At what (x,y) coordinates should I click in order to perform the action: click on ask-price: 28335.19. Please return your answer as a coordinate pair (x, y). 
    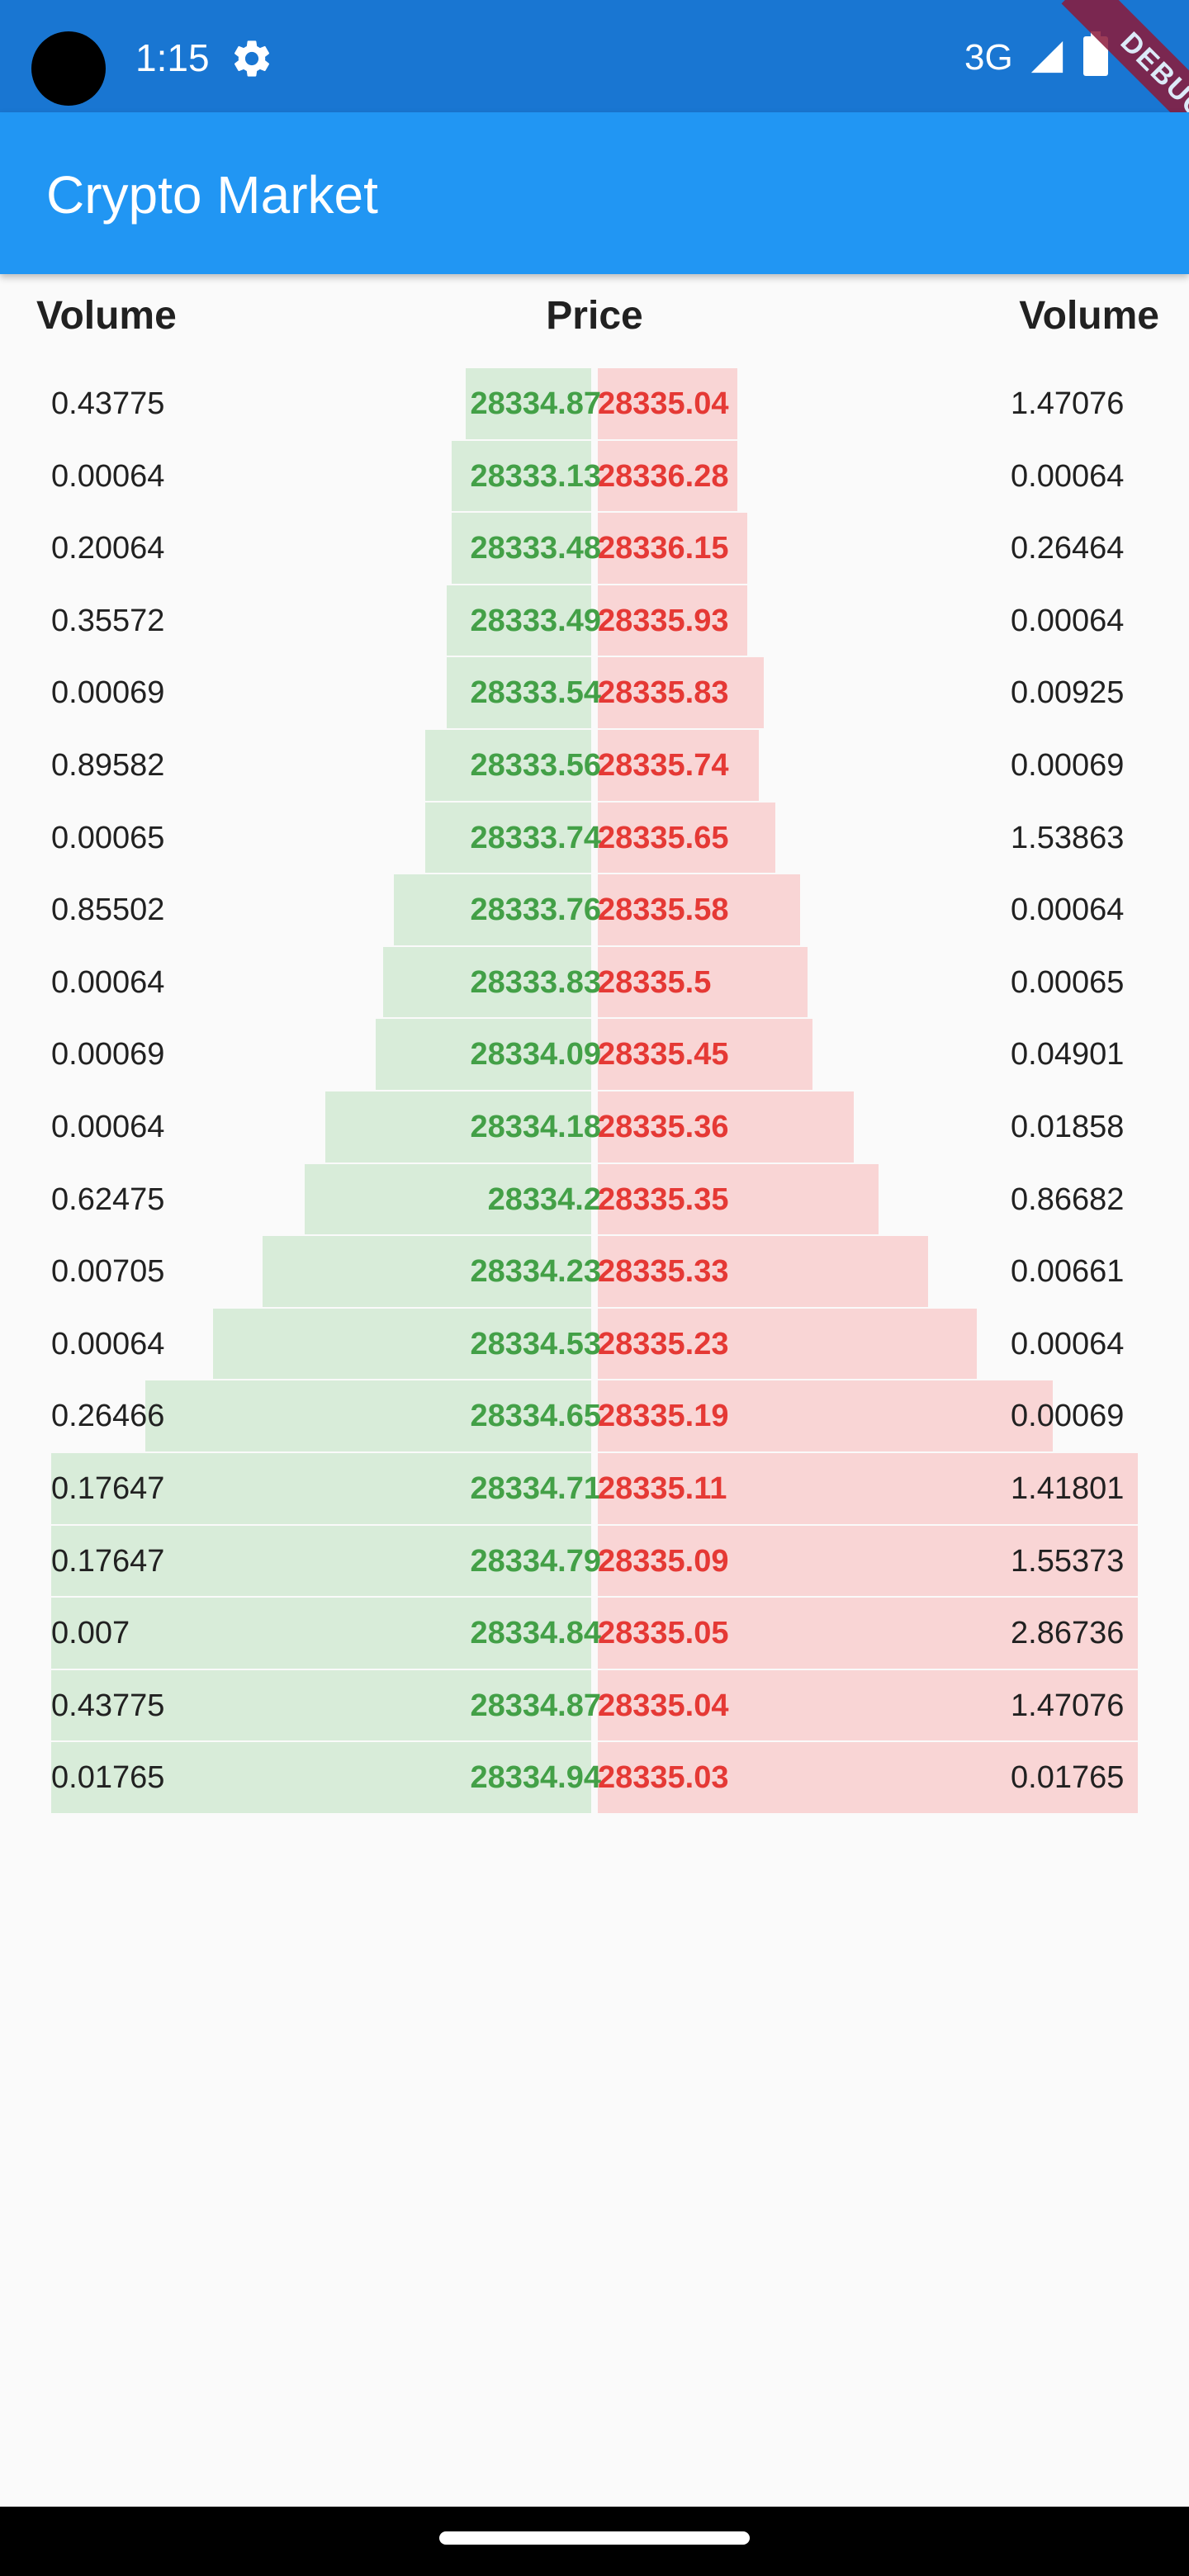
    Looking at the image, I should click on (663, 1416).